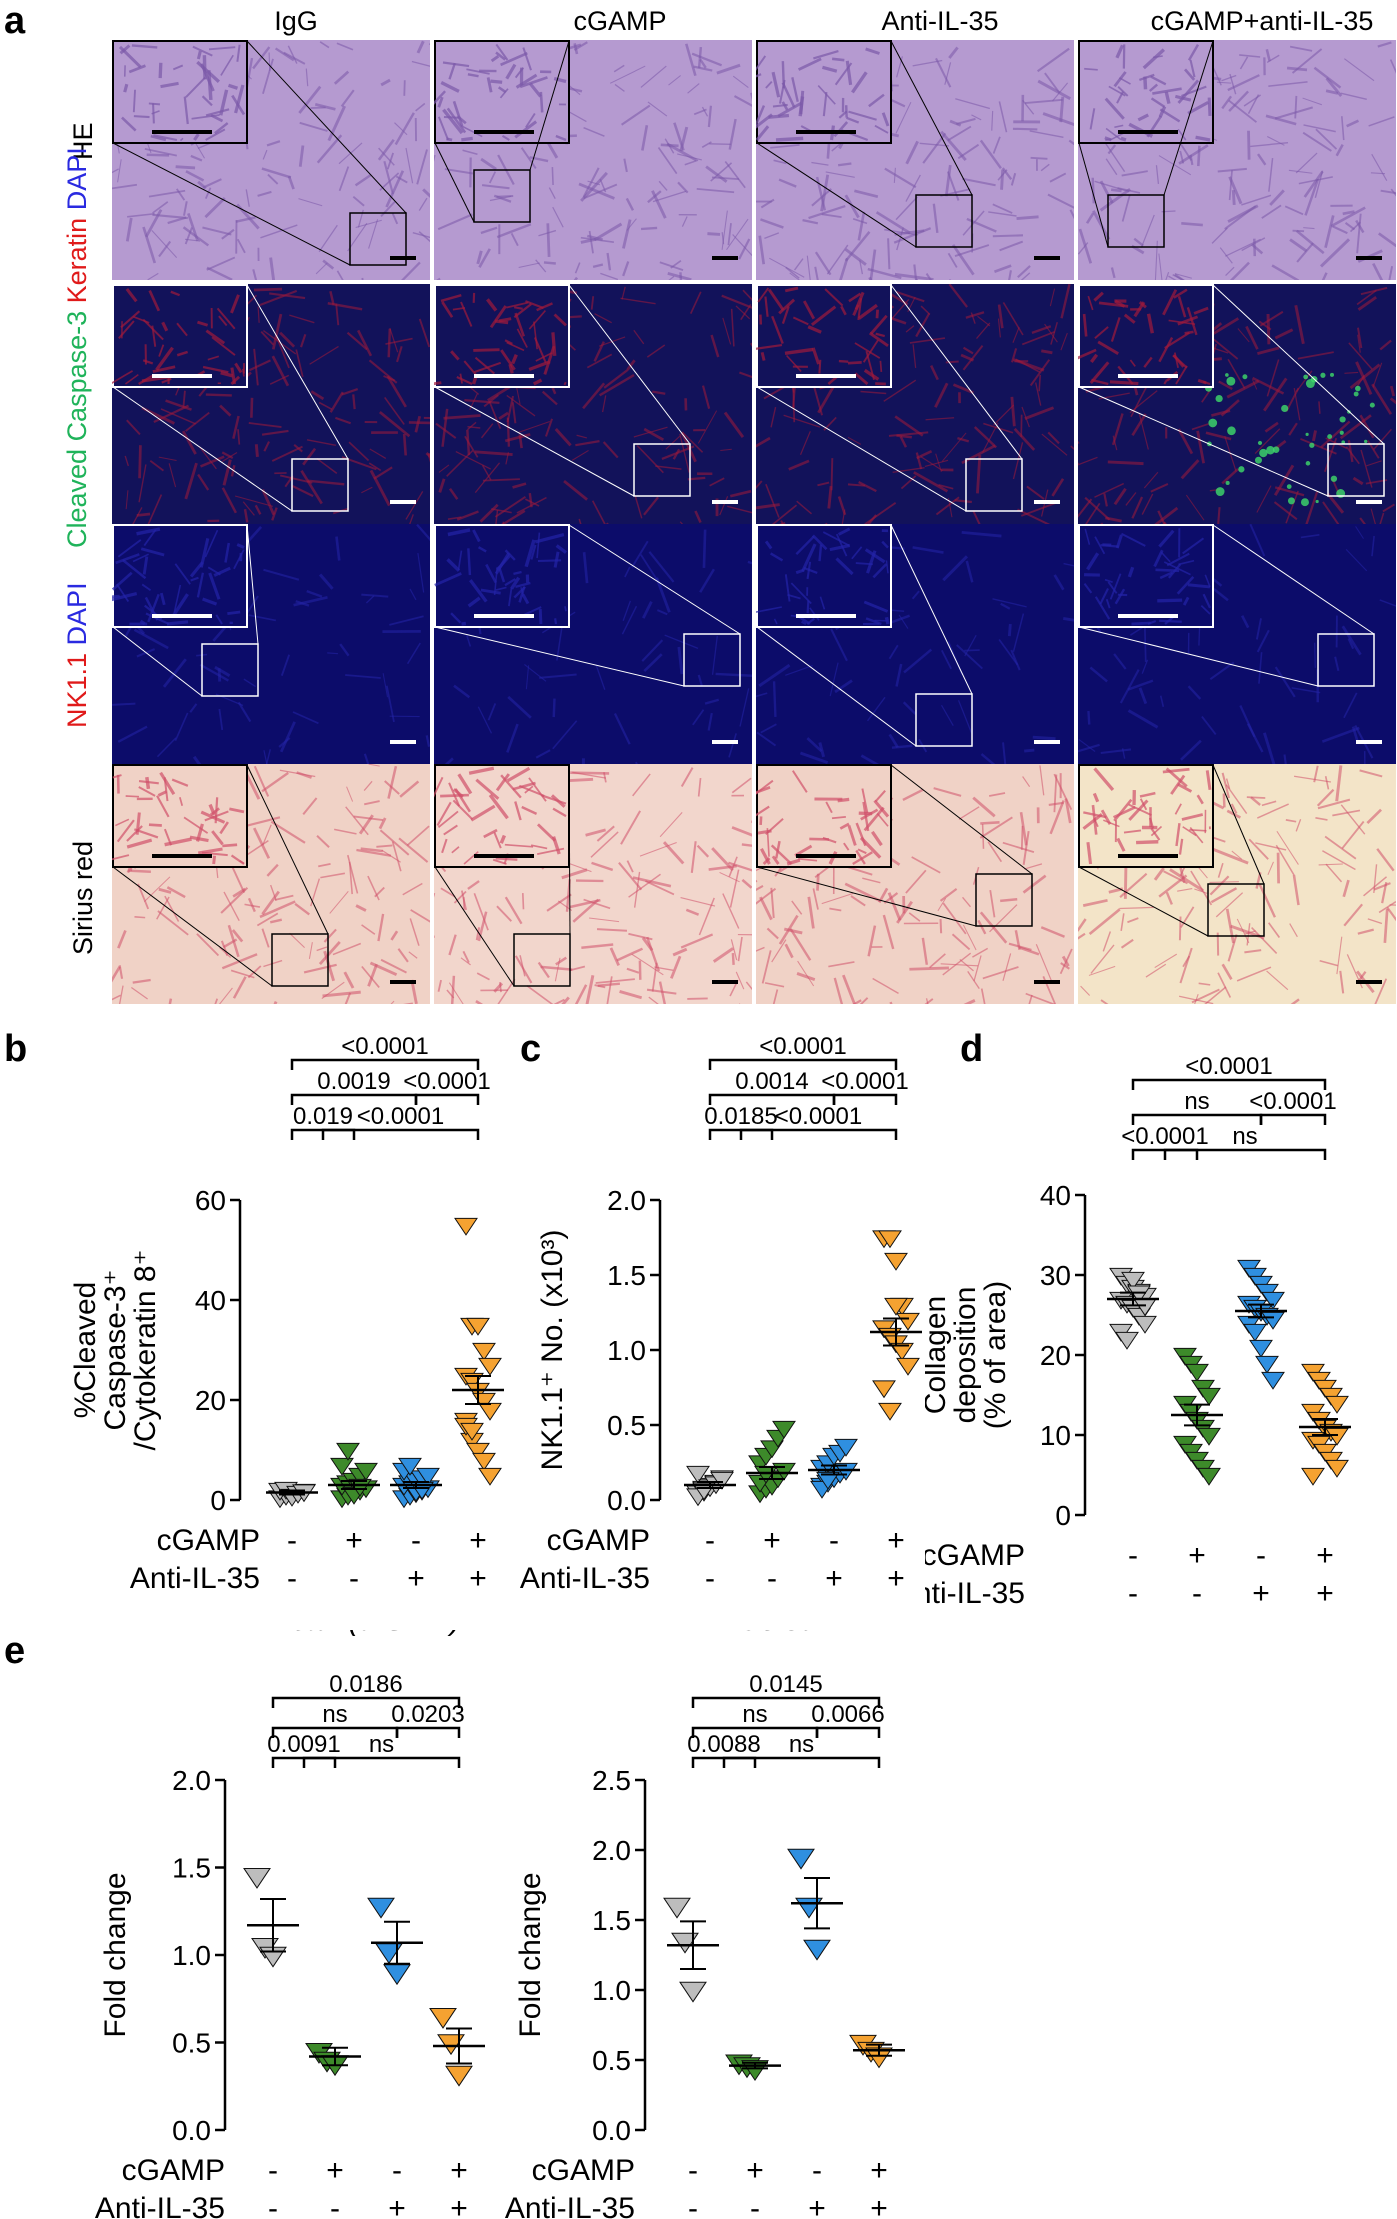 The width and height of the screenshot is (1397, 2219). What do you see at coordinates (1055, 1275) in the screenshot?
I see `y-tick-label: 30` at bounding box center [1055, 1275].